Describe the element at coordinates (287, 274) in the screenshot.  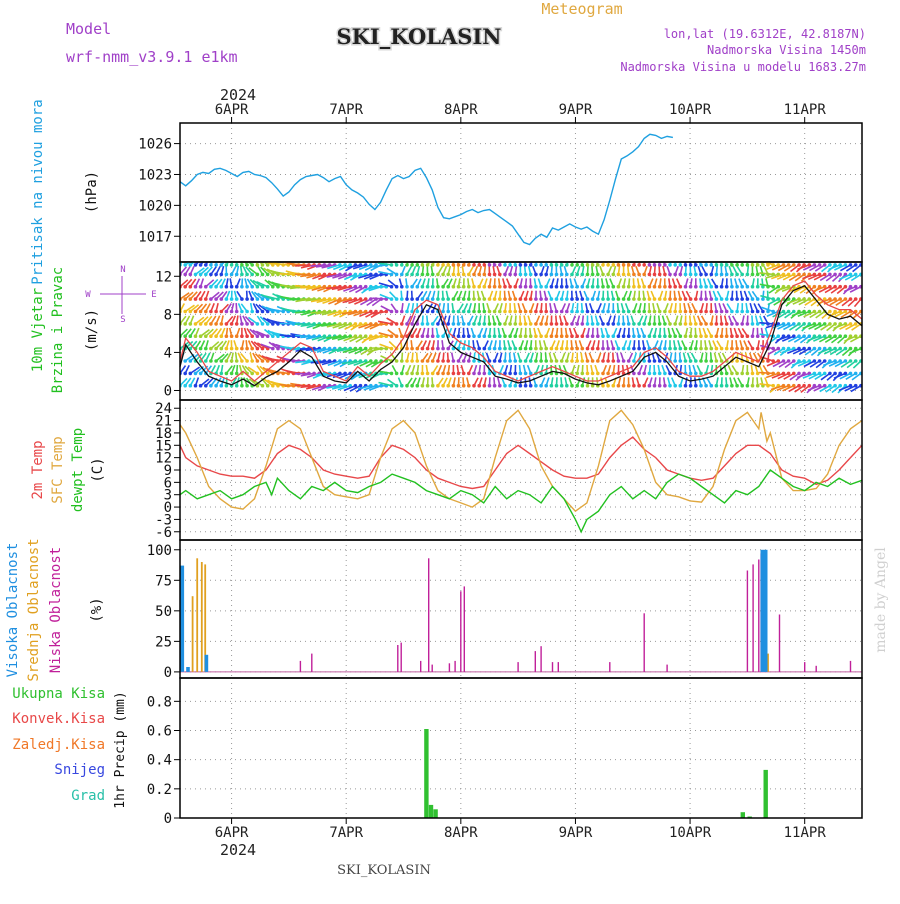
I see `wind-arrow` at that location.